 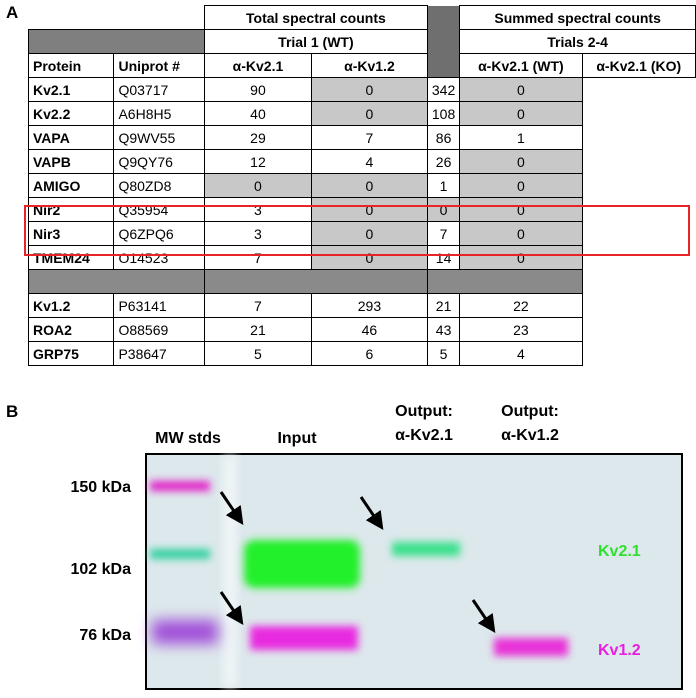 I want to click on group-title: Total spectral counts, so click(x=315, y=17).